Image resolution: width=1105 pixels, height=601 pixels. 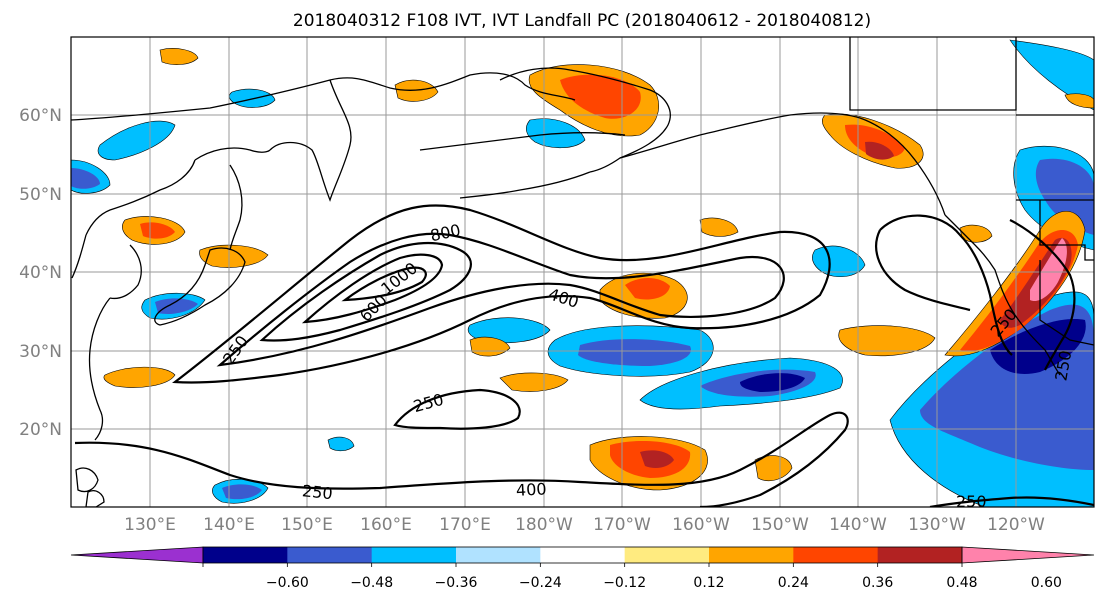 What do you see at coordinates (858, 525) in the screenshot?
I see `lon-label: 140°W` at bounding box center [858, 525].